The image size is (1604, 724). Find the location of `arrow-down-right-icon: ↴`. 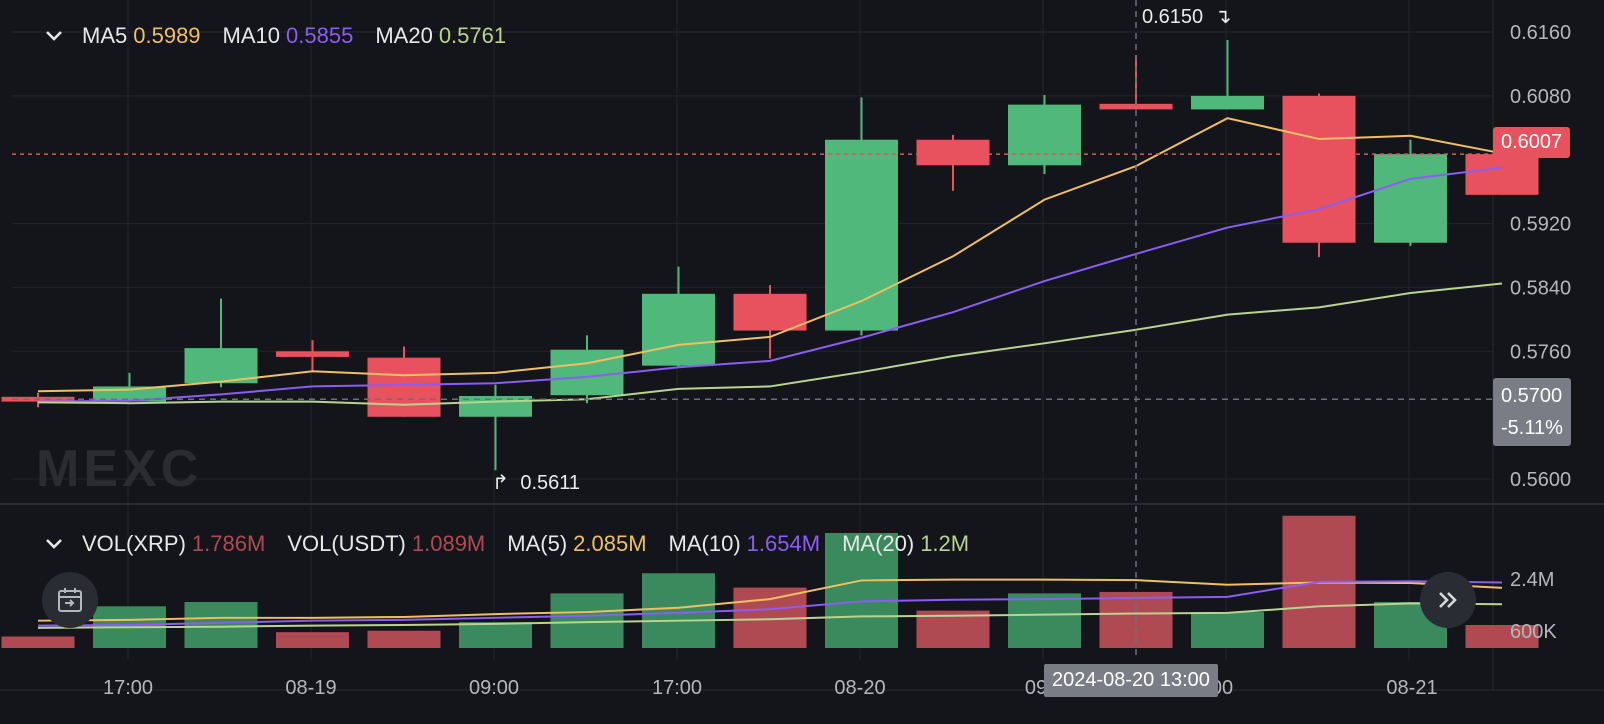

arrow-down-right-icon: ↴ is located at coordinates (1223, 17).